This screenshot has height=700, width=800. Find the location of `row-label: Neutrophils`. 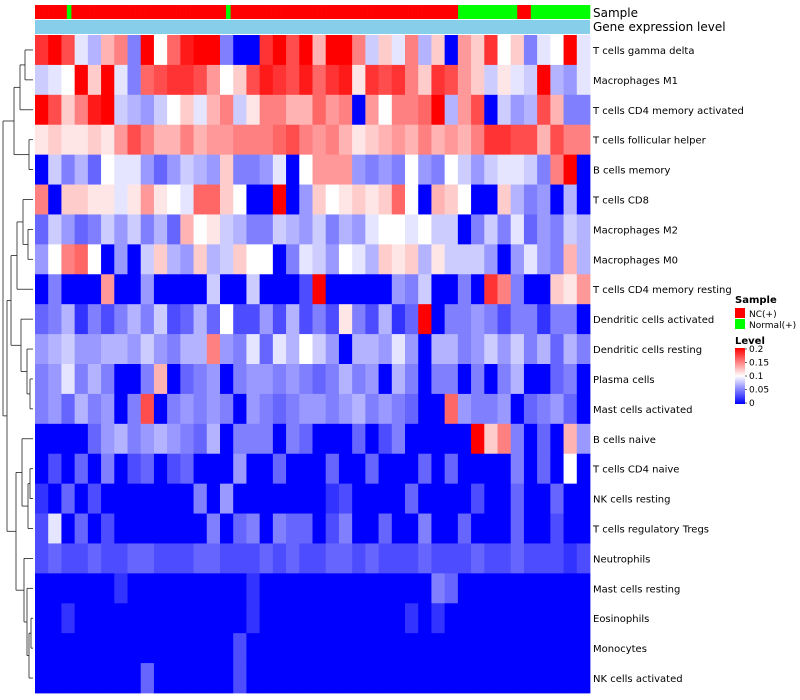

row-label: Neutrophils is located at coordinates (621, 559).